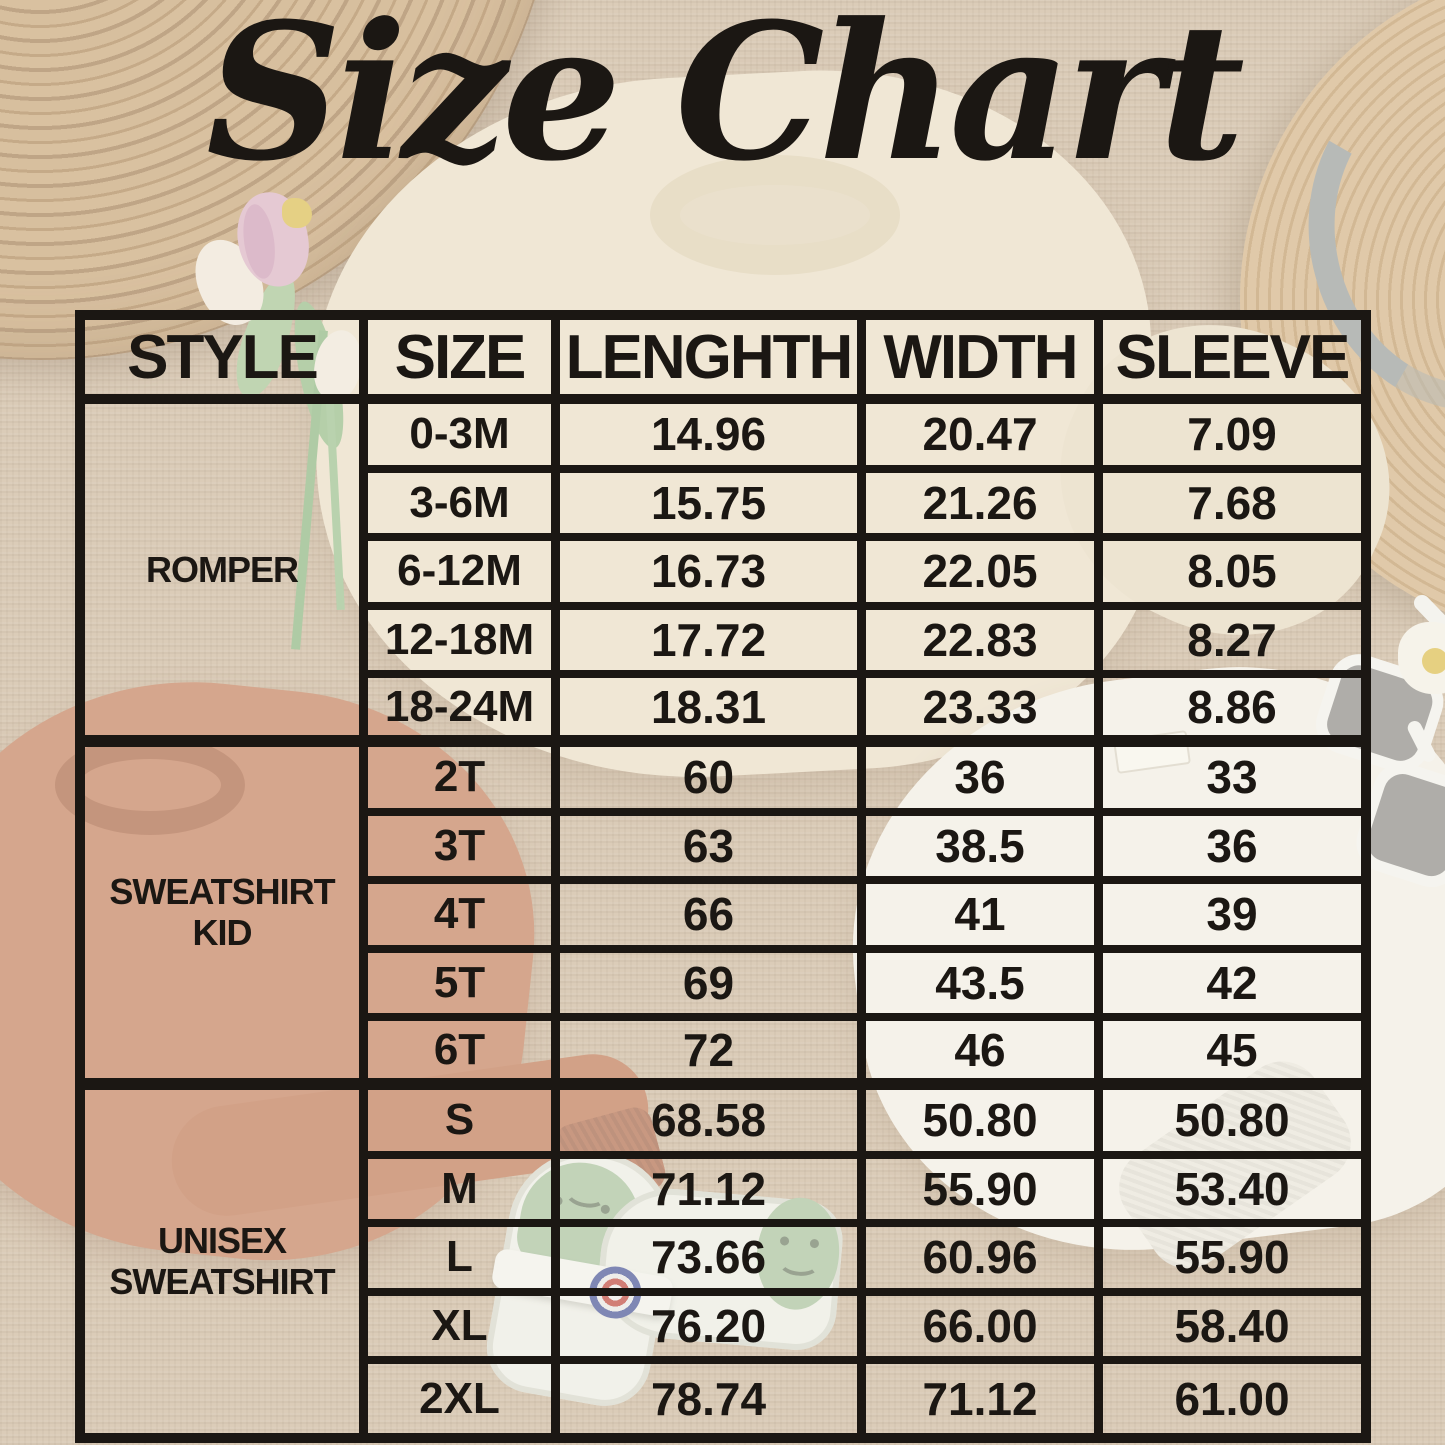 This screenshot has width=1445, height=1445. I want to click on size-cell: XL, so click(464, 1330).